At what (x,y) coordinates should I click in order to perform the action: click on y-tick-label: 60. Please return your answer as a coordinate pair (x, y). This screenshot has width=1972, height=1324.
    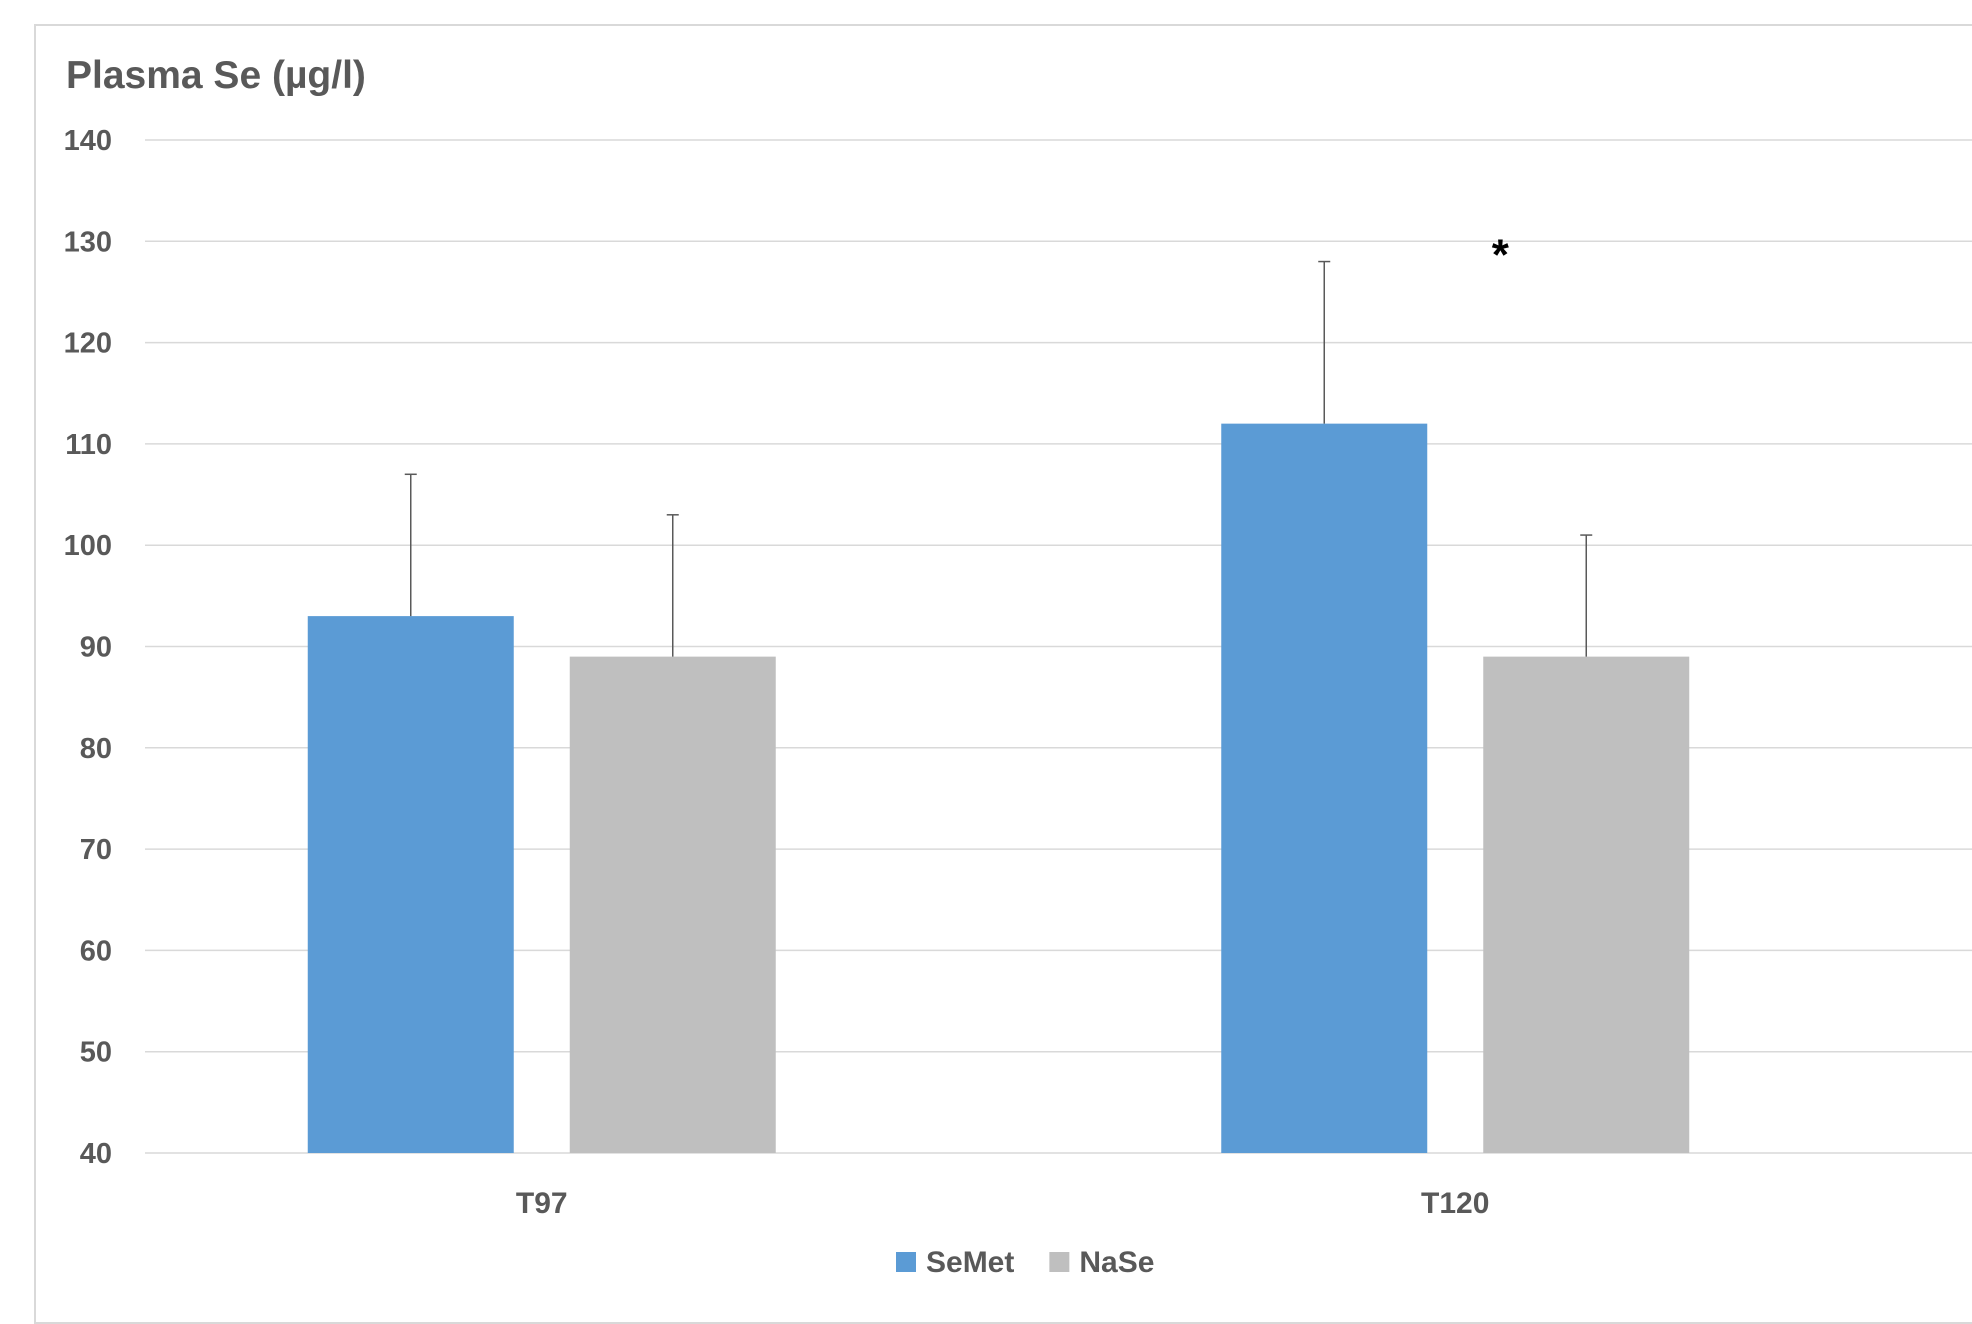
    Looking at the image, I should click on (96, 951).